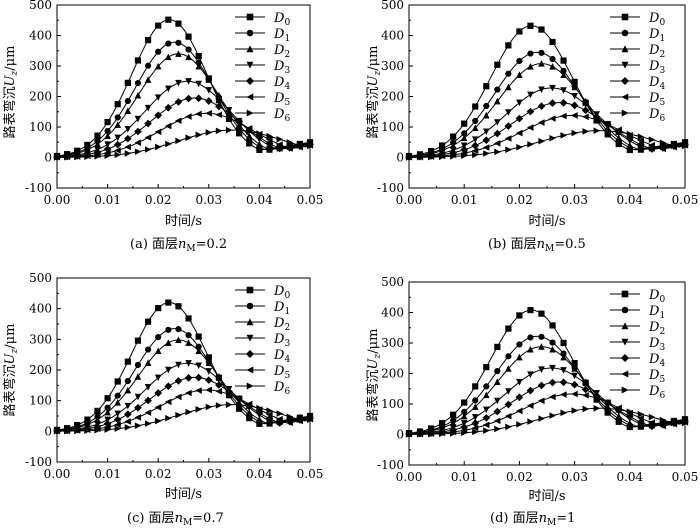 This screenshot has width=700, height=529. What do you see at coordinates (390, 465) in the screenshot?
I see `y-tick-label: -100` at bounding box center [390, 465].